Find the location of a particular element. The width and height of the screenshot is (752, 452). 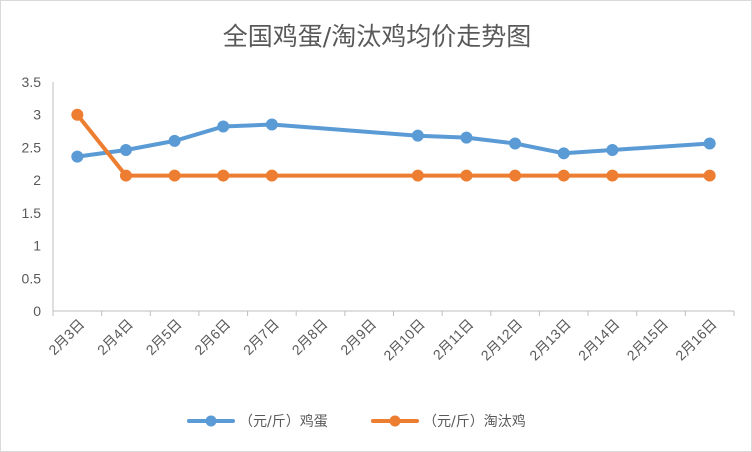

x-tick-label: 2月13日 is located at coordinates (550, 340).